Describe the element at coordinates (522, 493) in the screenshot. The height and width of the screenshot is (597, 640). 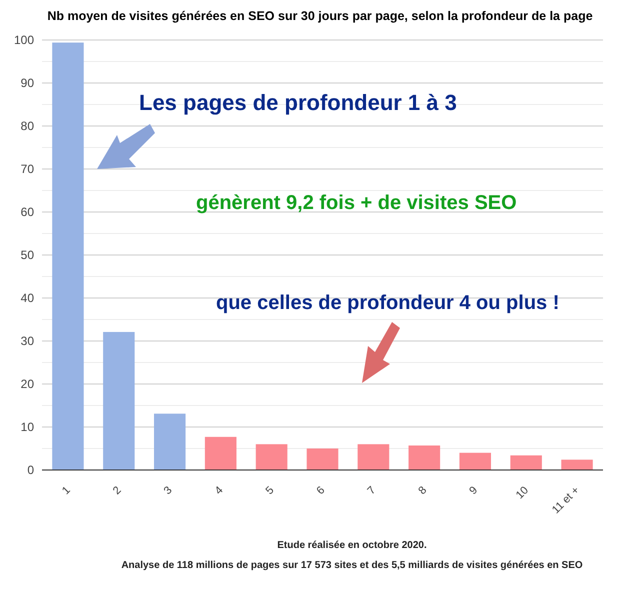
I see `x-tick-label: 10` at that location.